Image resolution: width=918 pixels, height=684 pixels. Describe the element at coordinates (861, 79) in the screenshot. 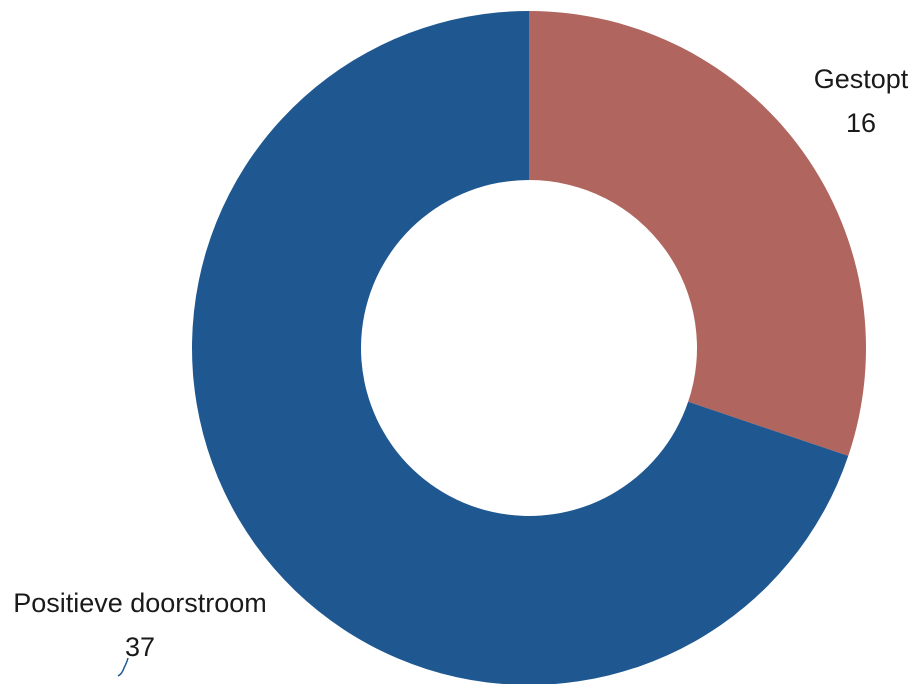

I see `slice-label-gestopt: Gestopt` at that location.